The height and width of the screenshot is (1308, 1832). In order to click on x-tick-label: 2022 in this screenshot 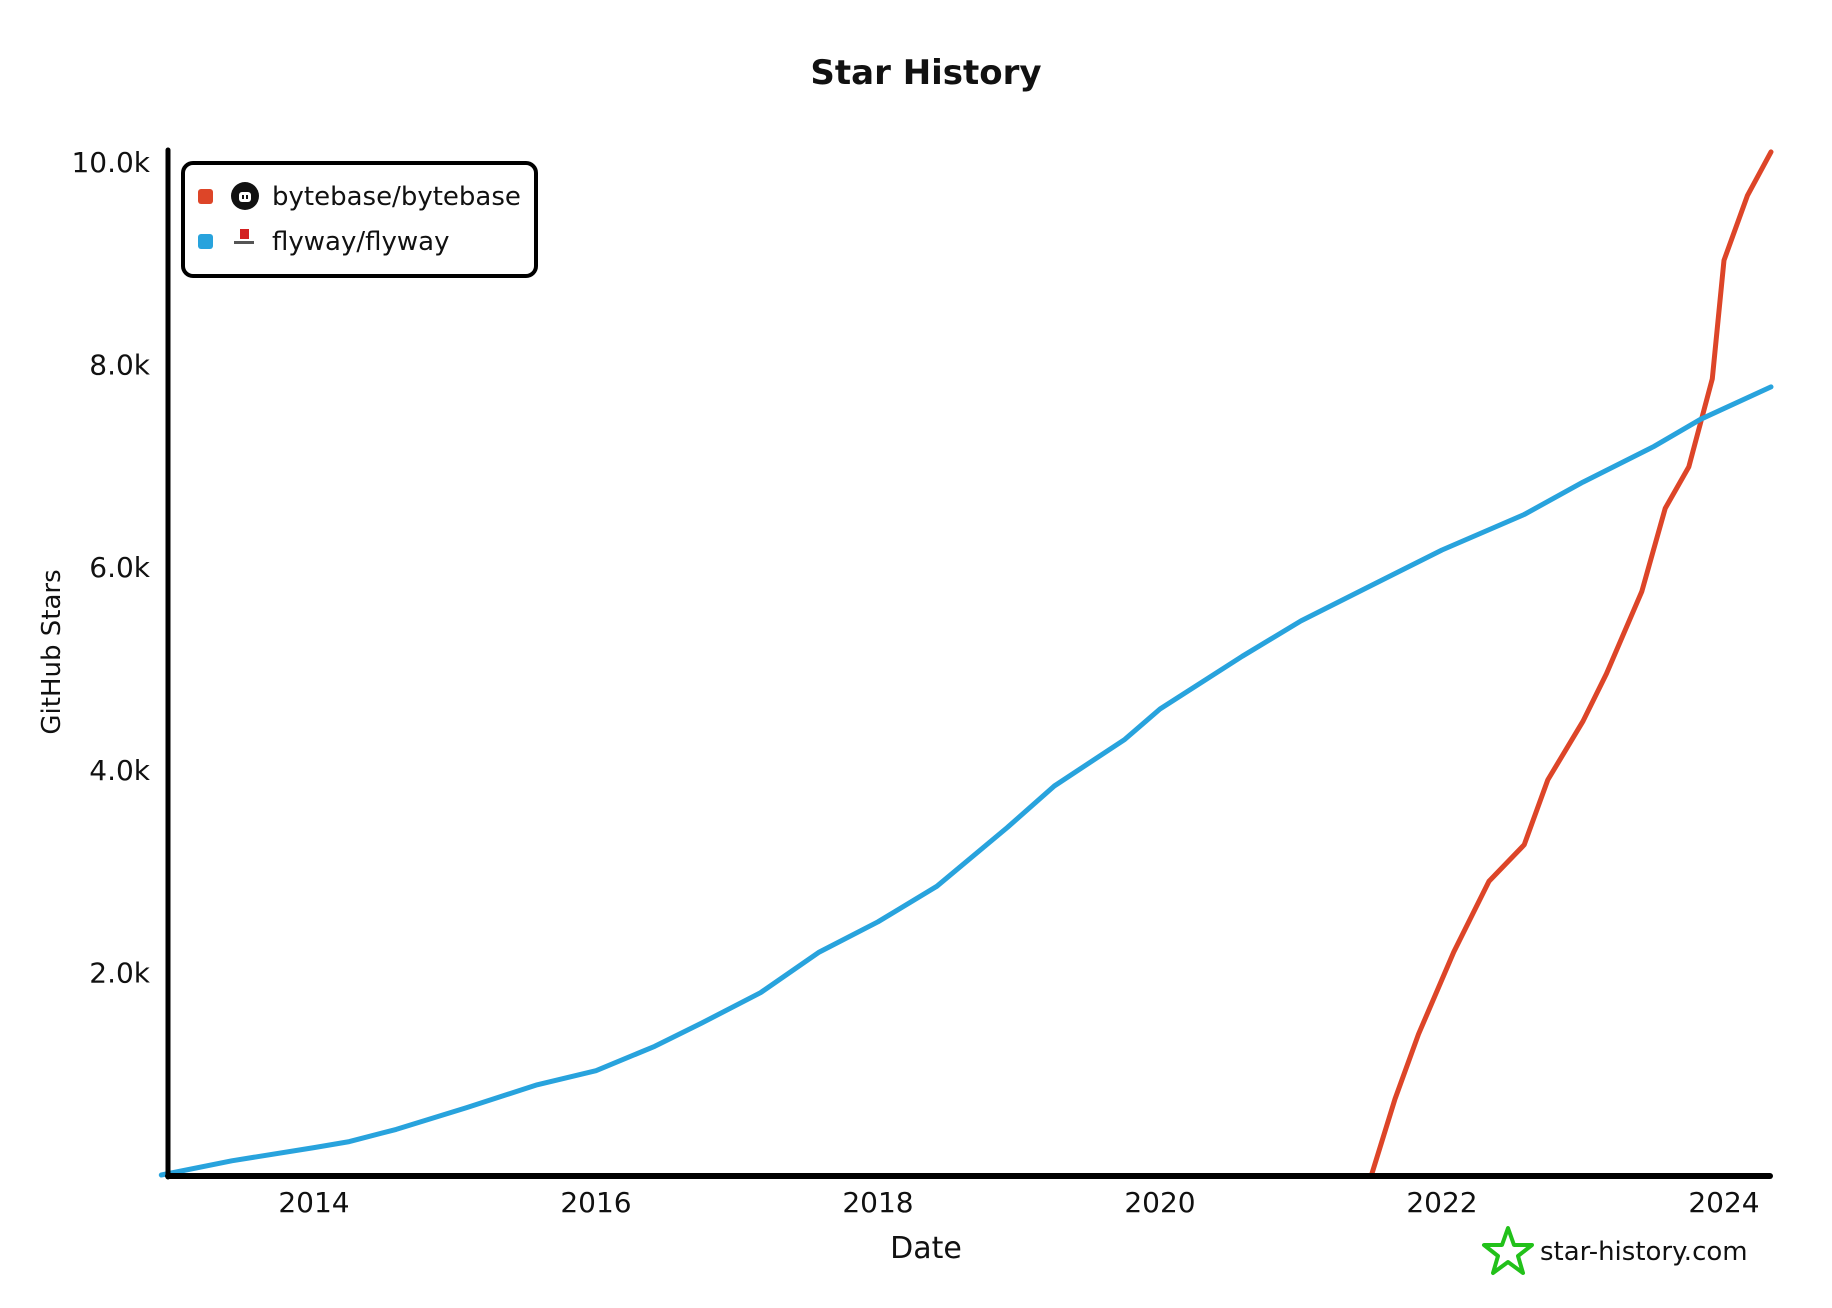, I will do `click(1441, 1202)`.